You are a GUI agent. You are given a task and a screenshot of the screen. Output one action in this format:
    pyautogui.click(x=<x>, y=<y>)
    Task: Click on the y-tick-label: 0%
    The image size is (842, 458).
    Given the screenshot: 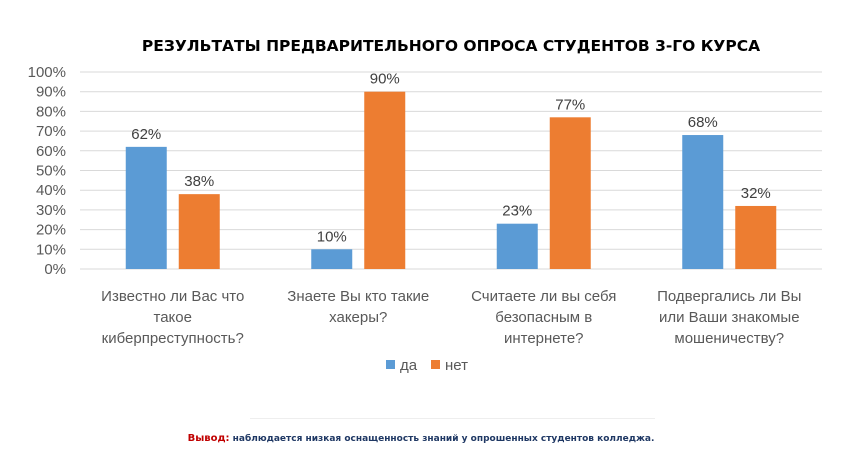 What is the action you would take?
    pyautogui.click(x=55, y=269)
    